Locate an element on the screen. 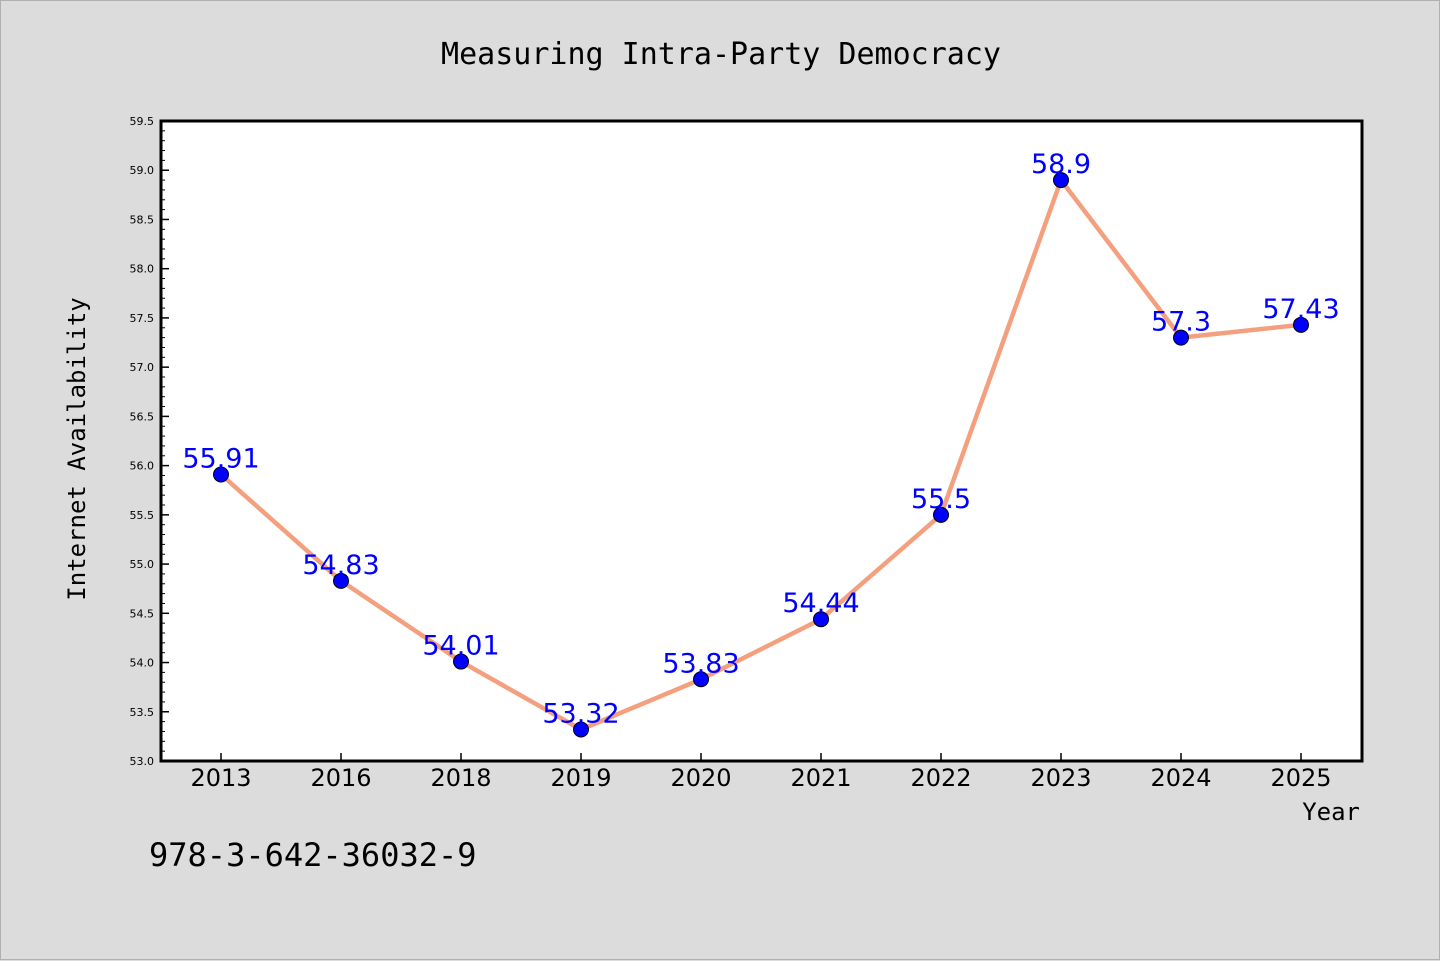  y-tick-label: 54.5 is located at coordinates (142, 613).